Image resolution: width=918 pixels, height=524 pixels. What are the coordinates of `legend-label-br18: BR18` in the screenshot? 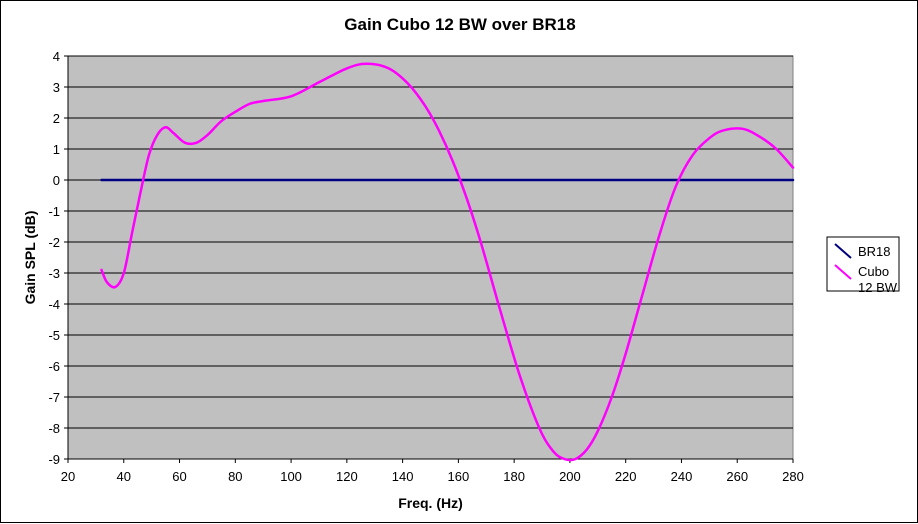 It's located at (874, 251).